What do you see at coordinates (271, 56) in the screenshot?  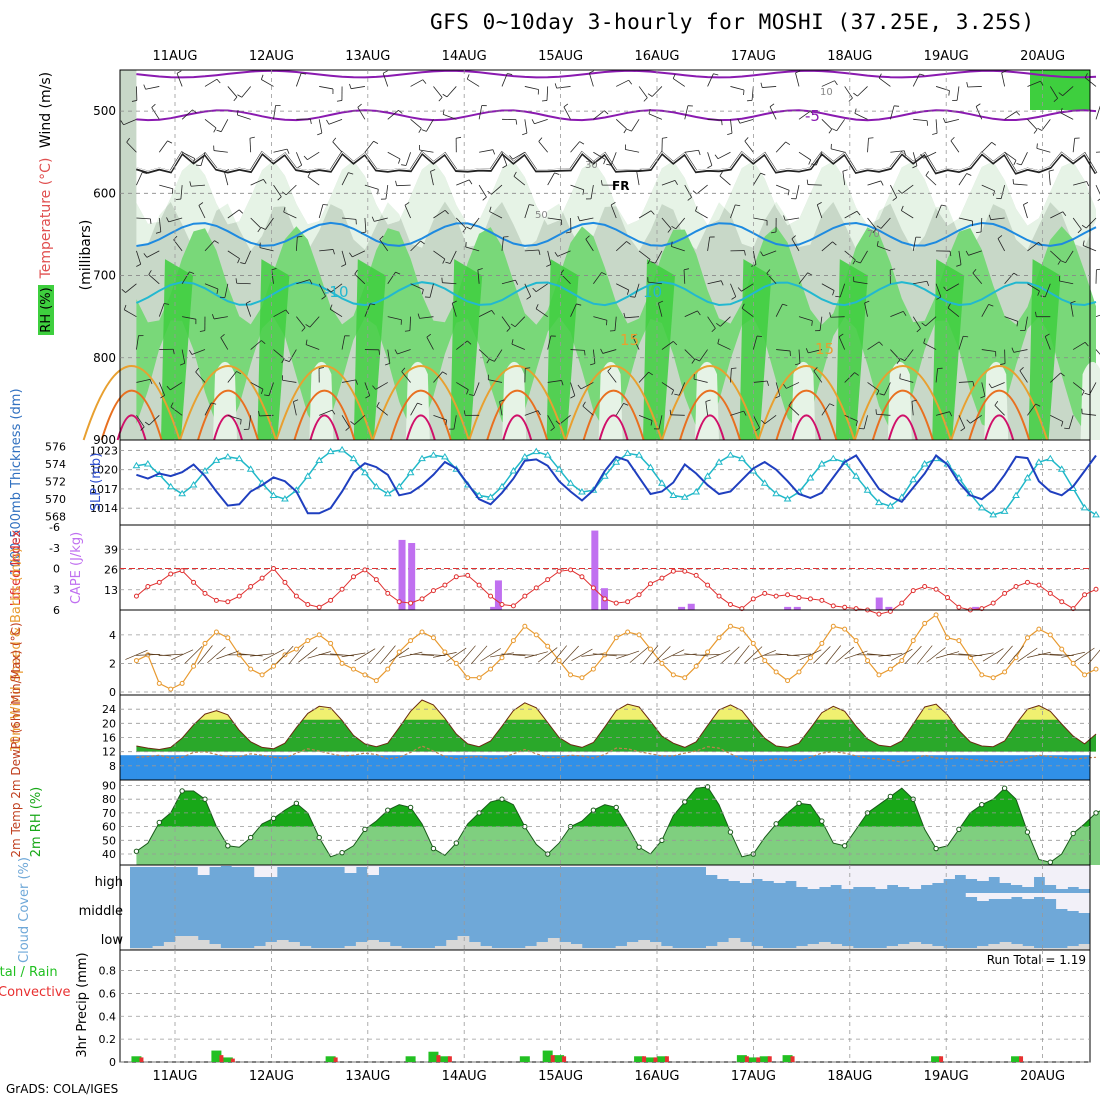 I see `day-label-top: 12AUG` at bounding box center [271, 56].